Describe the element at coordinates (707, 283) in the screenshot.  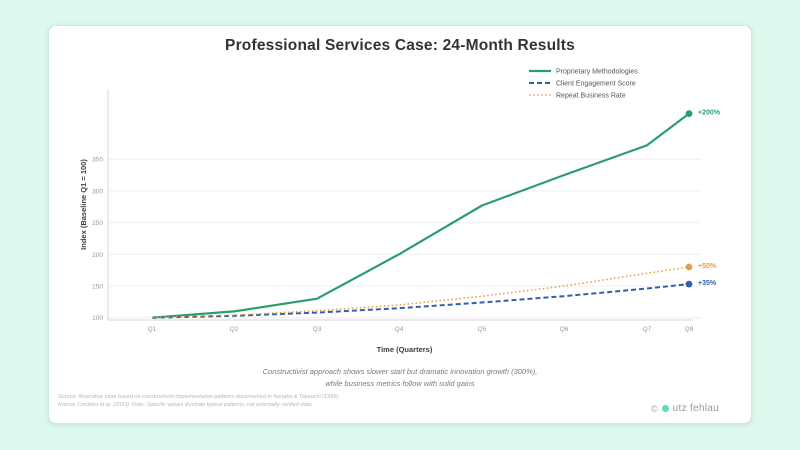
I see `series-end-label: +35%` at that location.